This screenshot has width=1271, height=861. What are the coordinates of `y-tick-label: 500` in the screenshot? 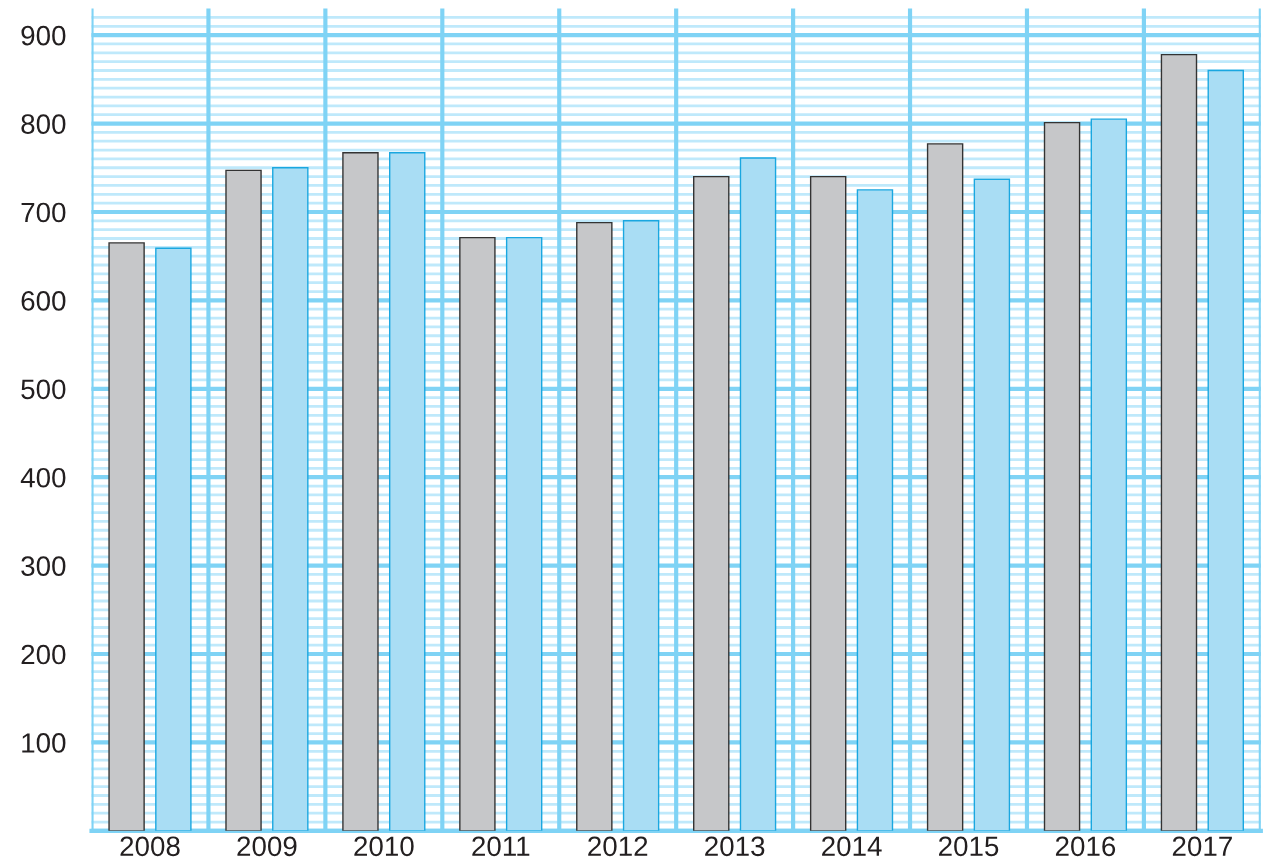 It's located at (43, 389).